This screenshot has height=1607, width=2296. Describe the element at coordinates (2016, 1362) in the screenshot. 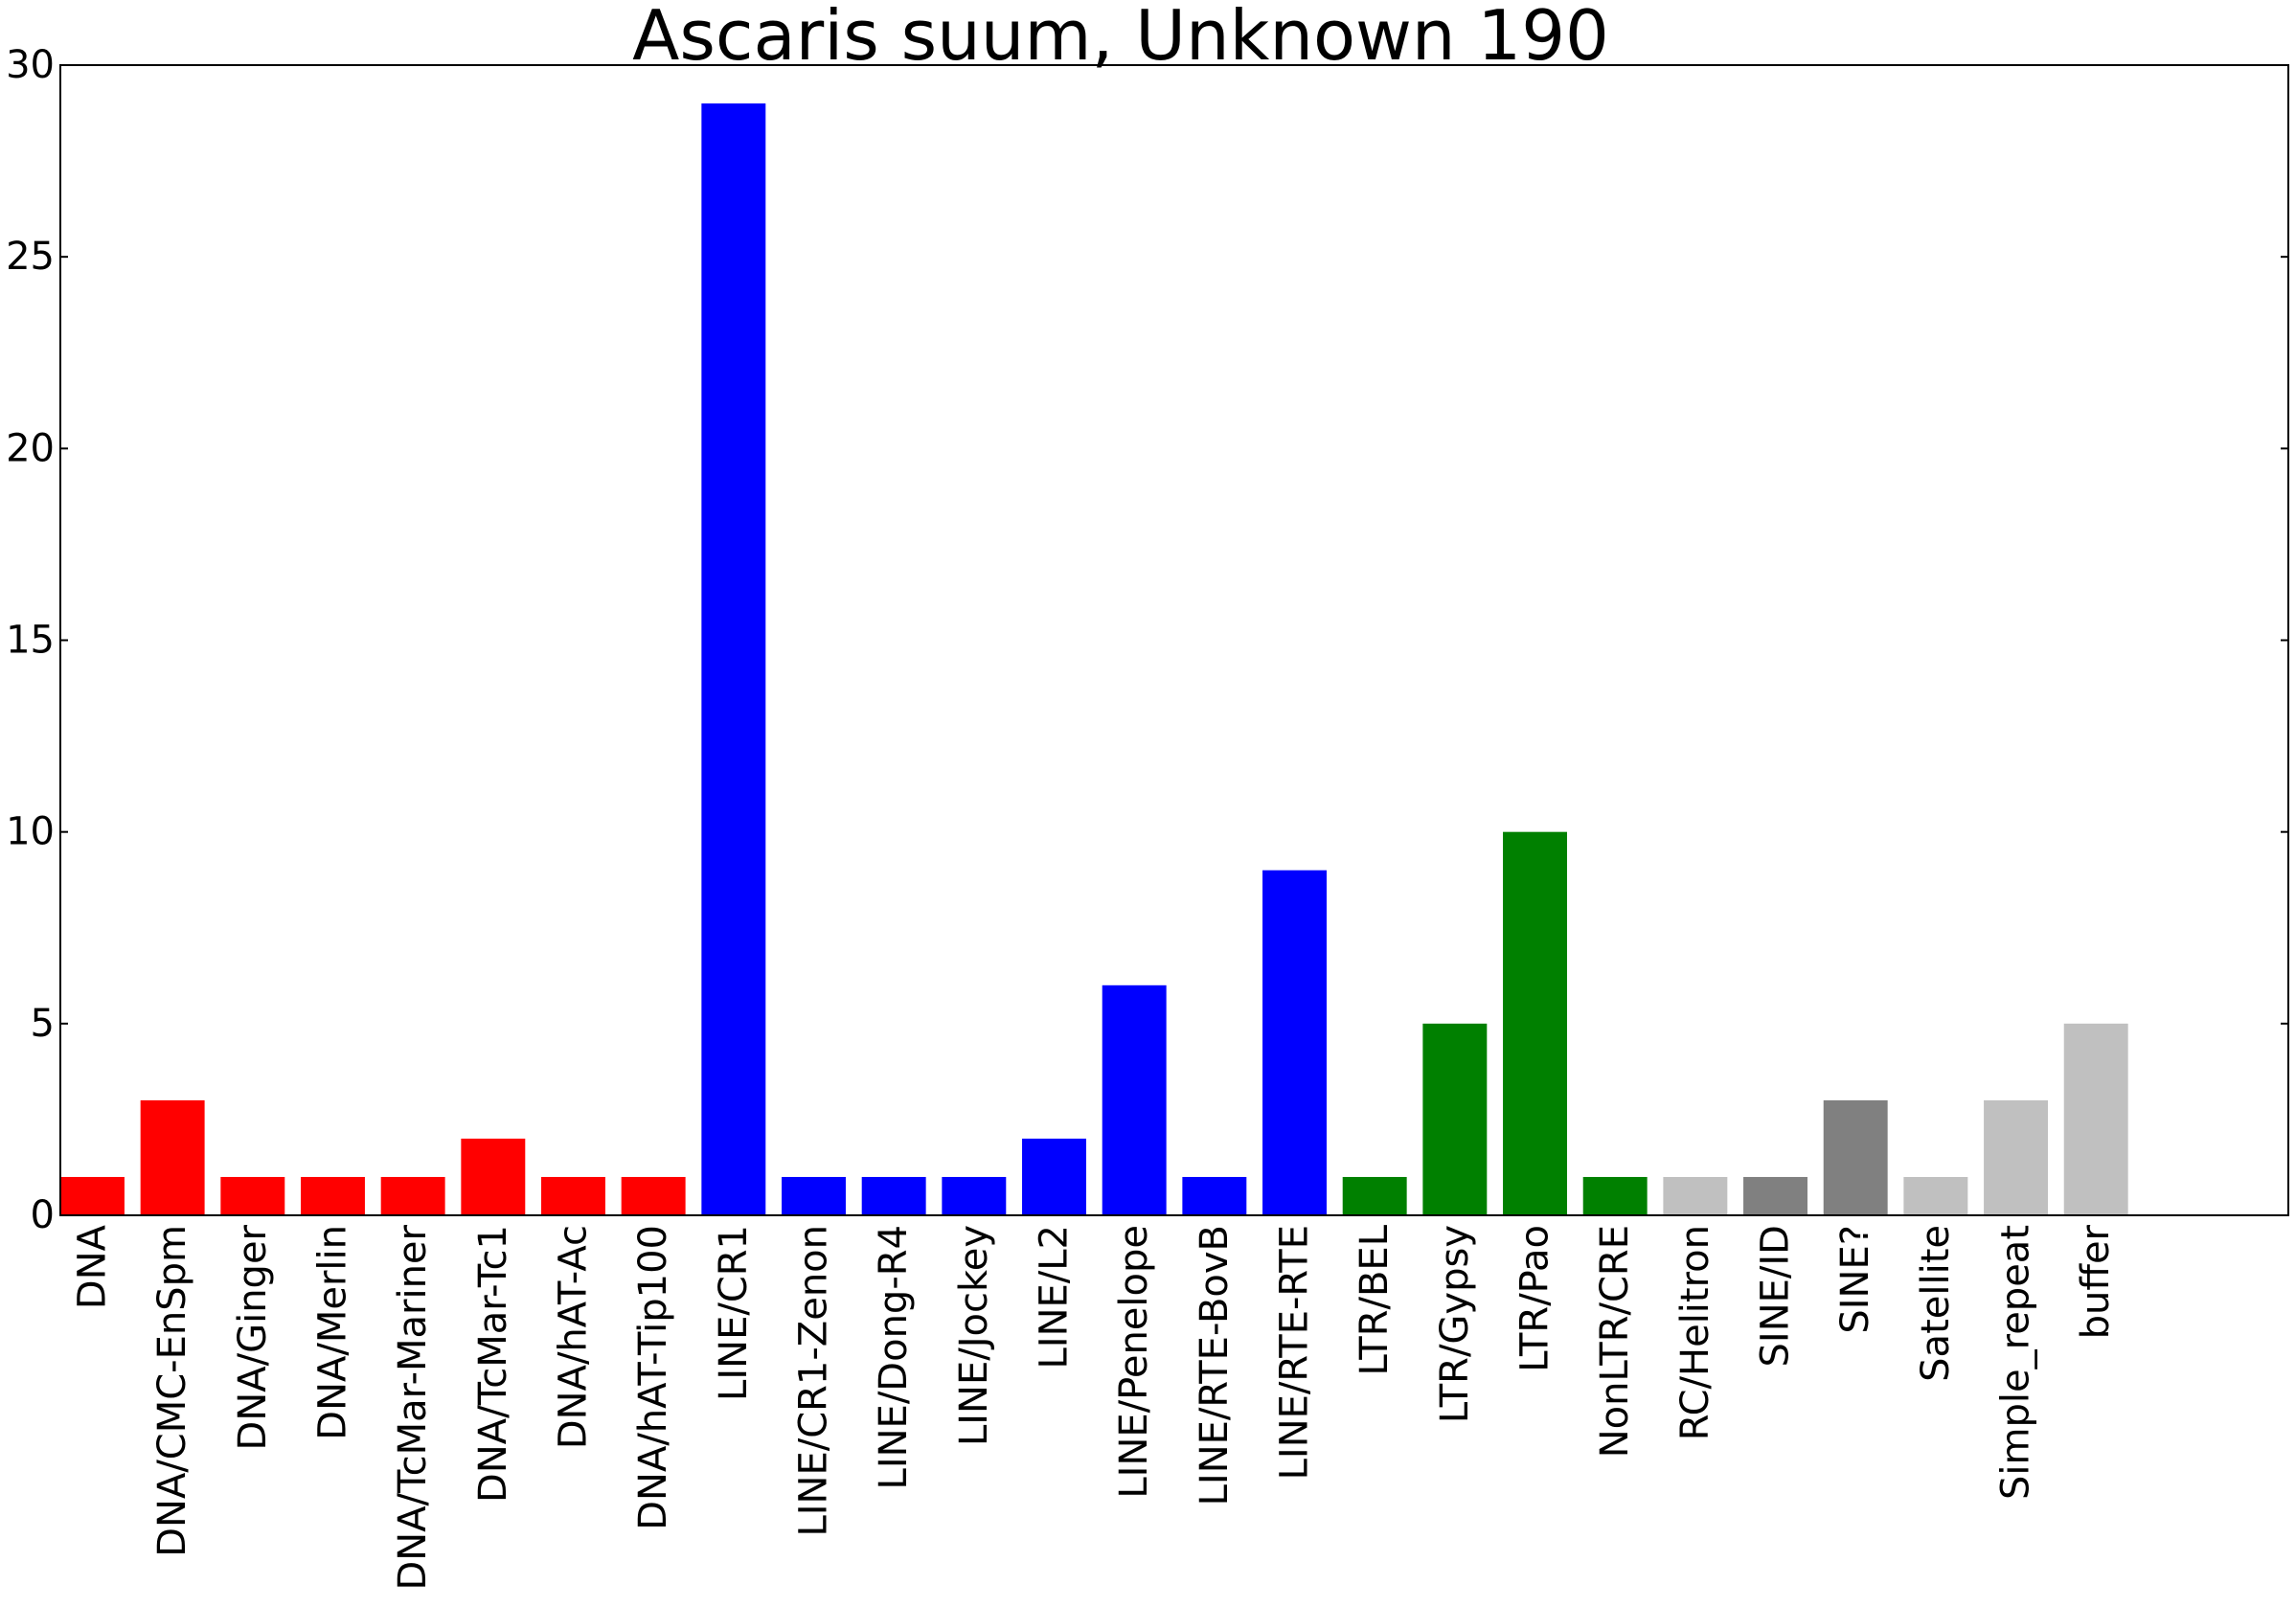

I see `x-tick-label-24: Simple_repeat` at that location.